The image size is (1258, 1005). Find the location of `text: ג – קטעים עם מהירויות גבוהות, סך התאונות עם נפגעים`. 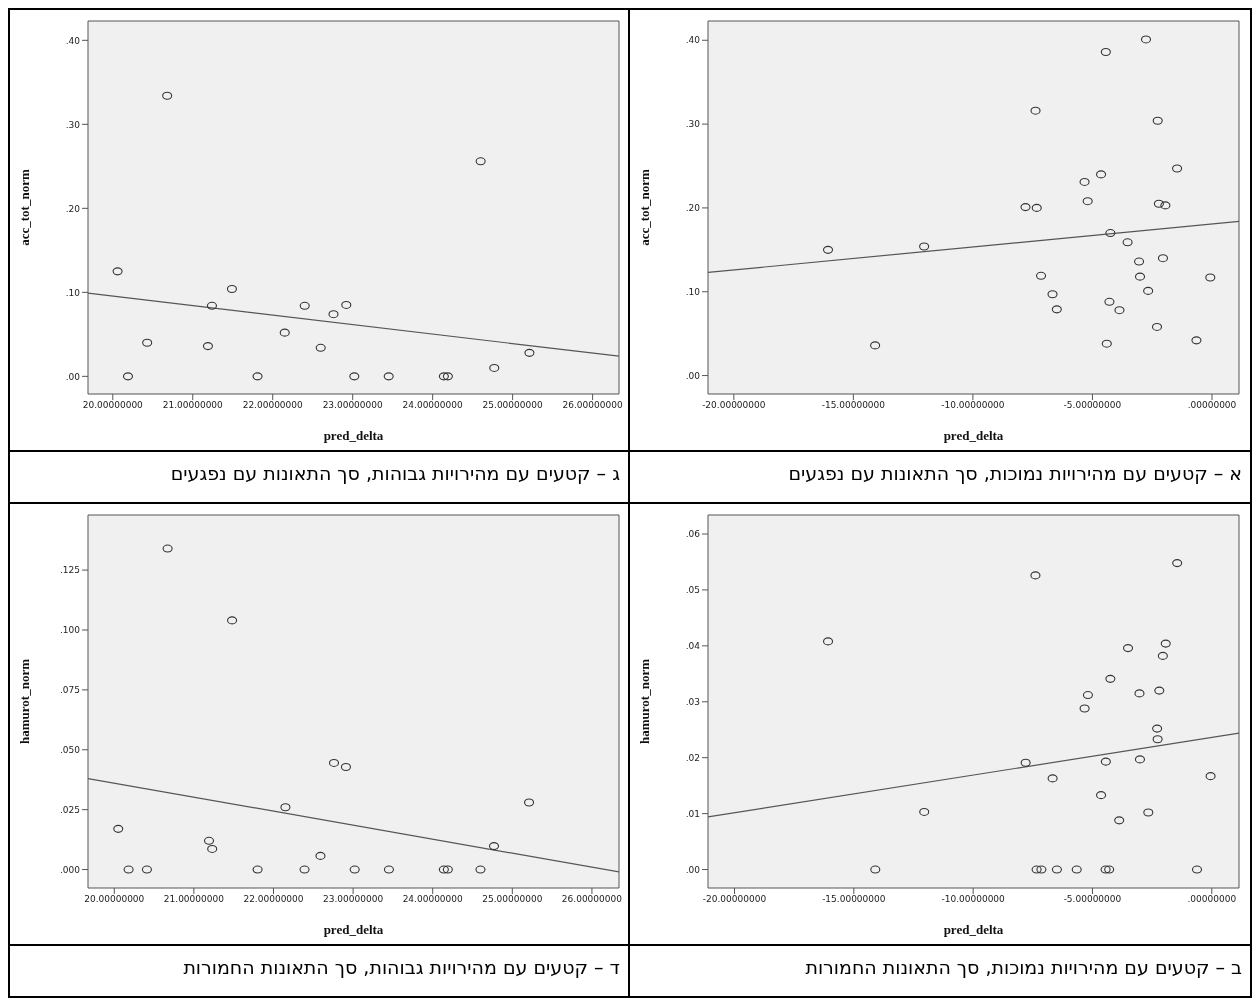

text: ג – קטעים עם מהירויות גבוהות, סך התאונות עם נפגעים is located at coordinates (319, 476).